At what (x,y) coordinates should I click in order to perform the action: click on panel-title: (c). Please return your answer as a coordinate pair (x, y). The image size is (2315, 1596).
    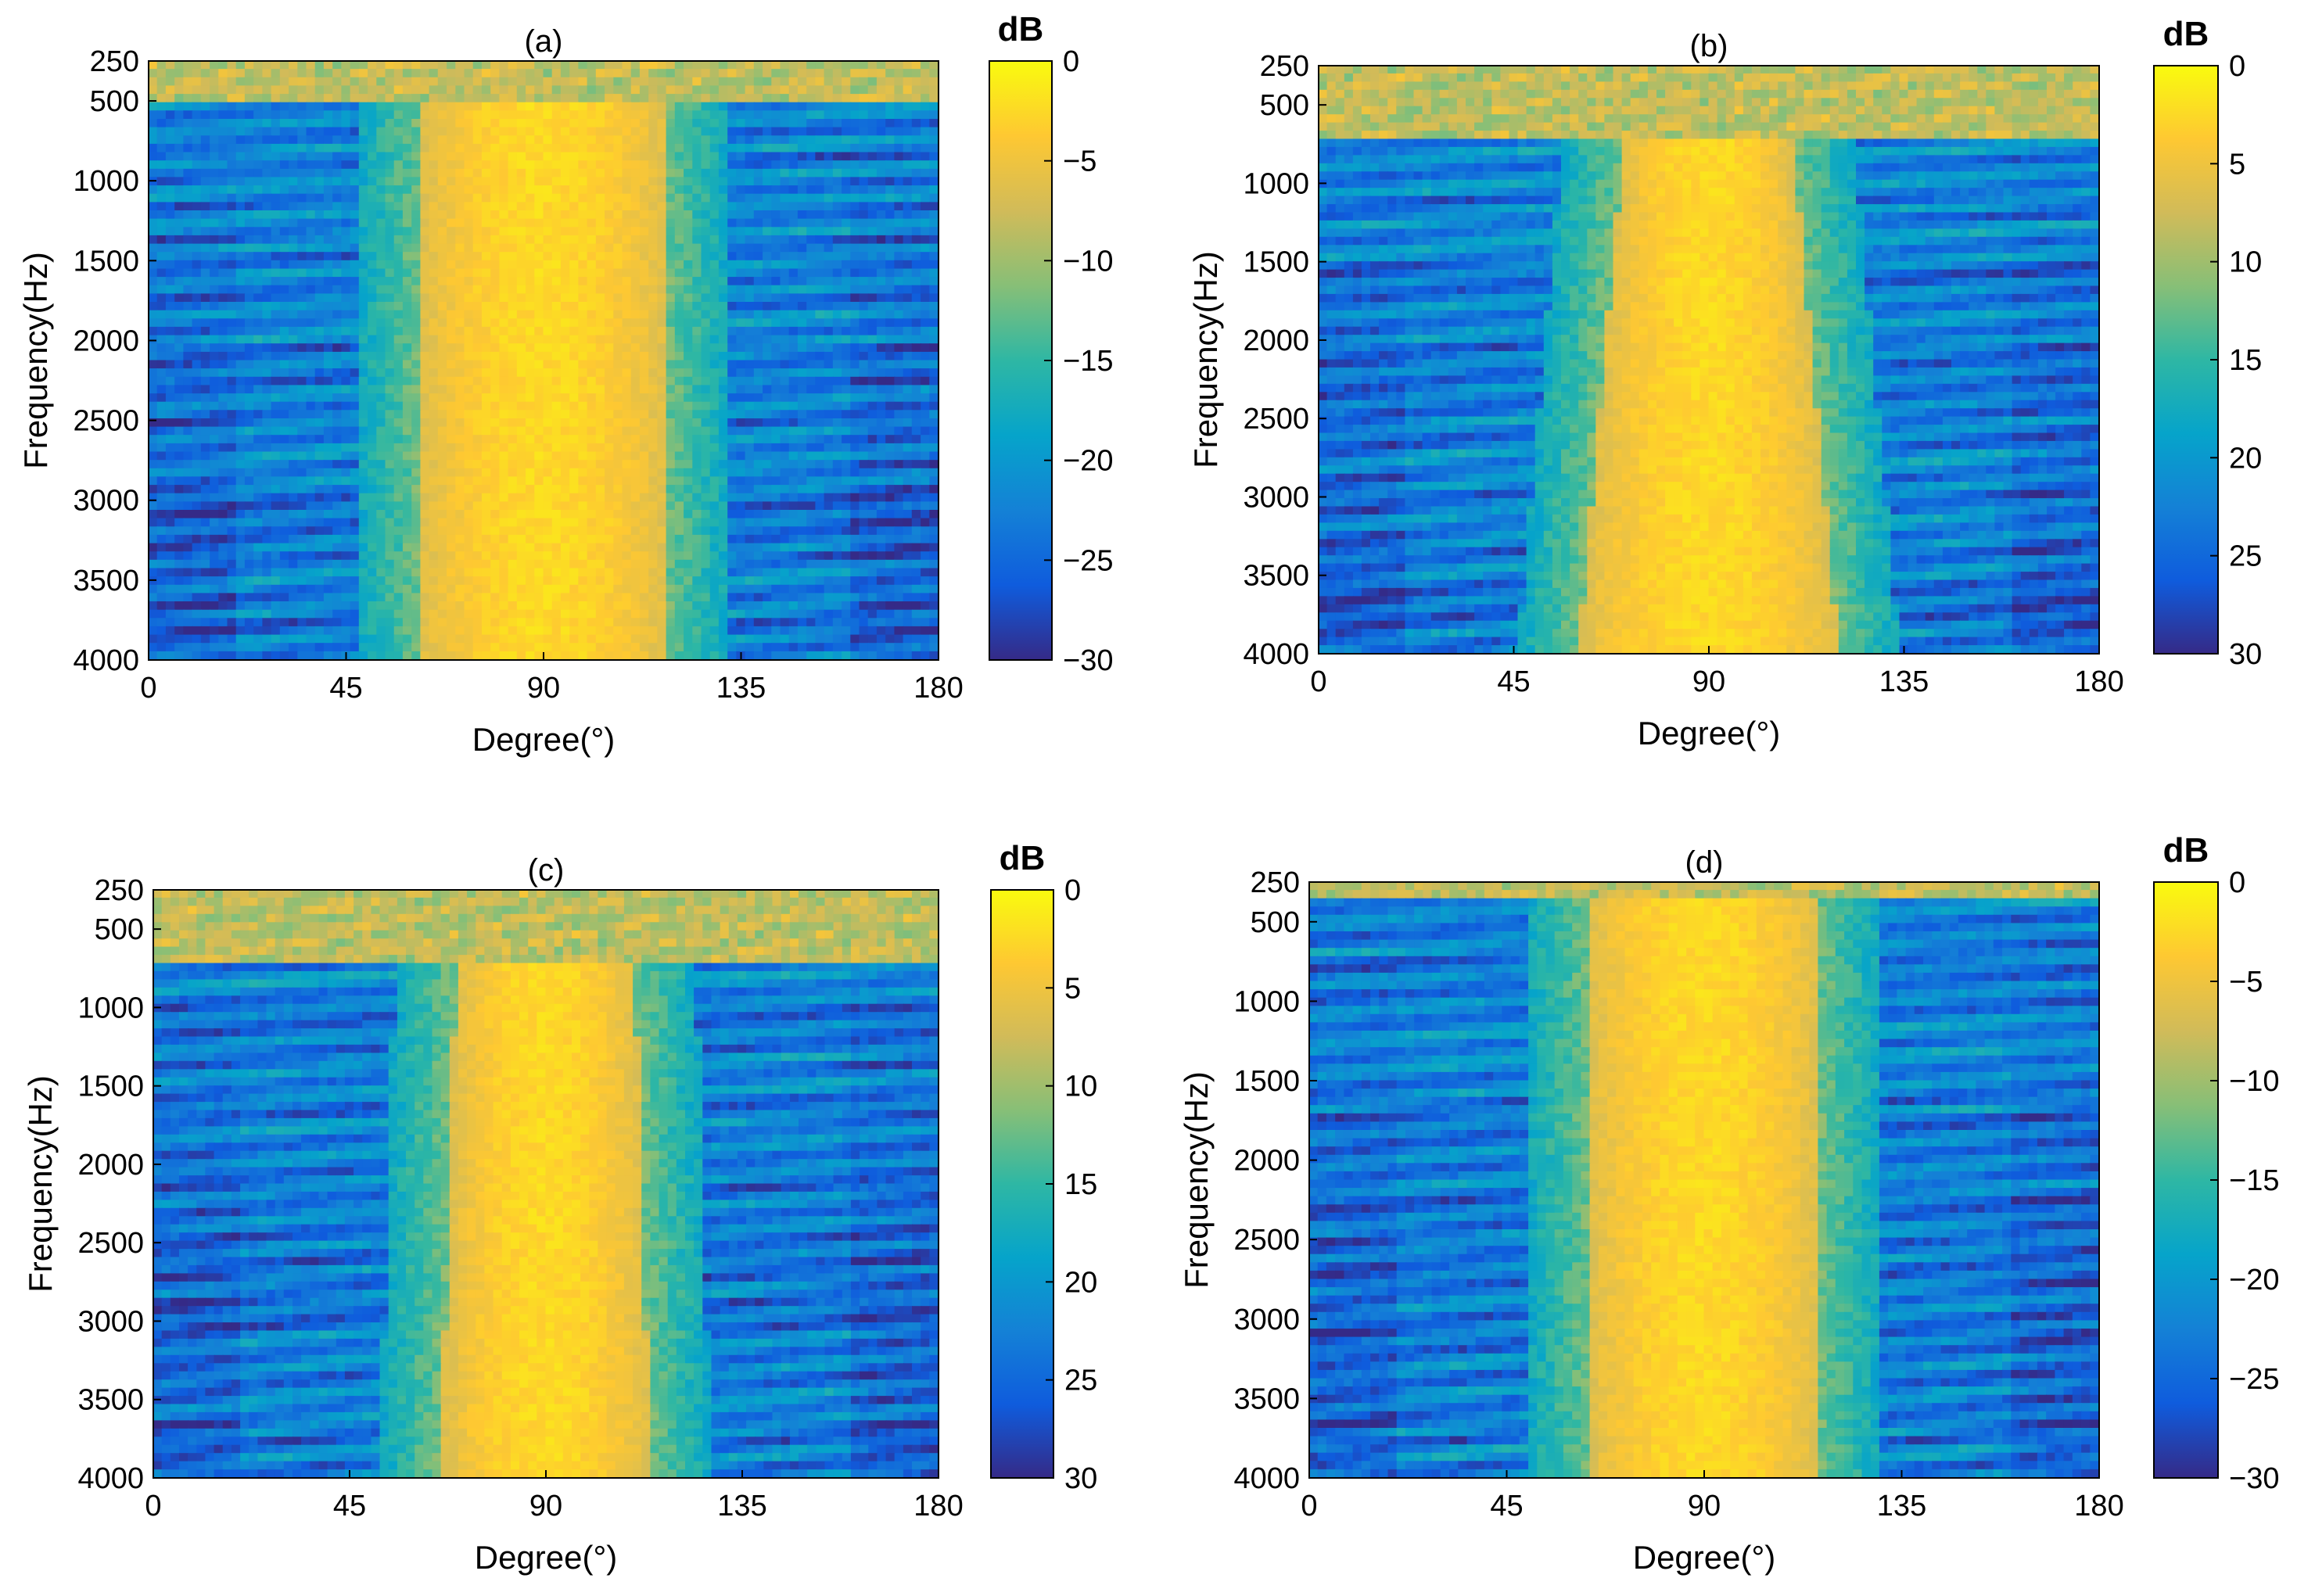
    Looking at the image, I should click on (546, 871).